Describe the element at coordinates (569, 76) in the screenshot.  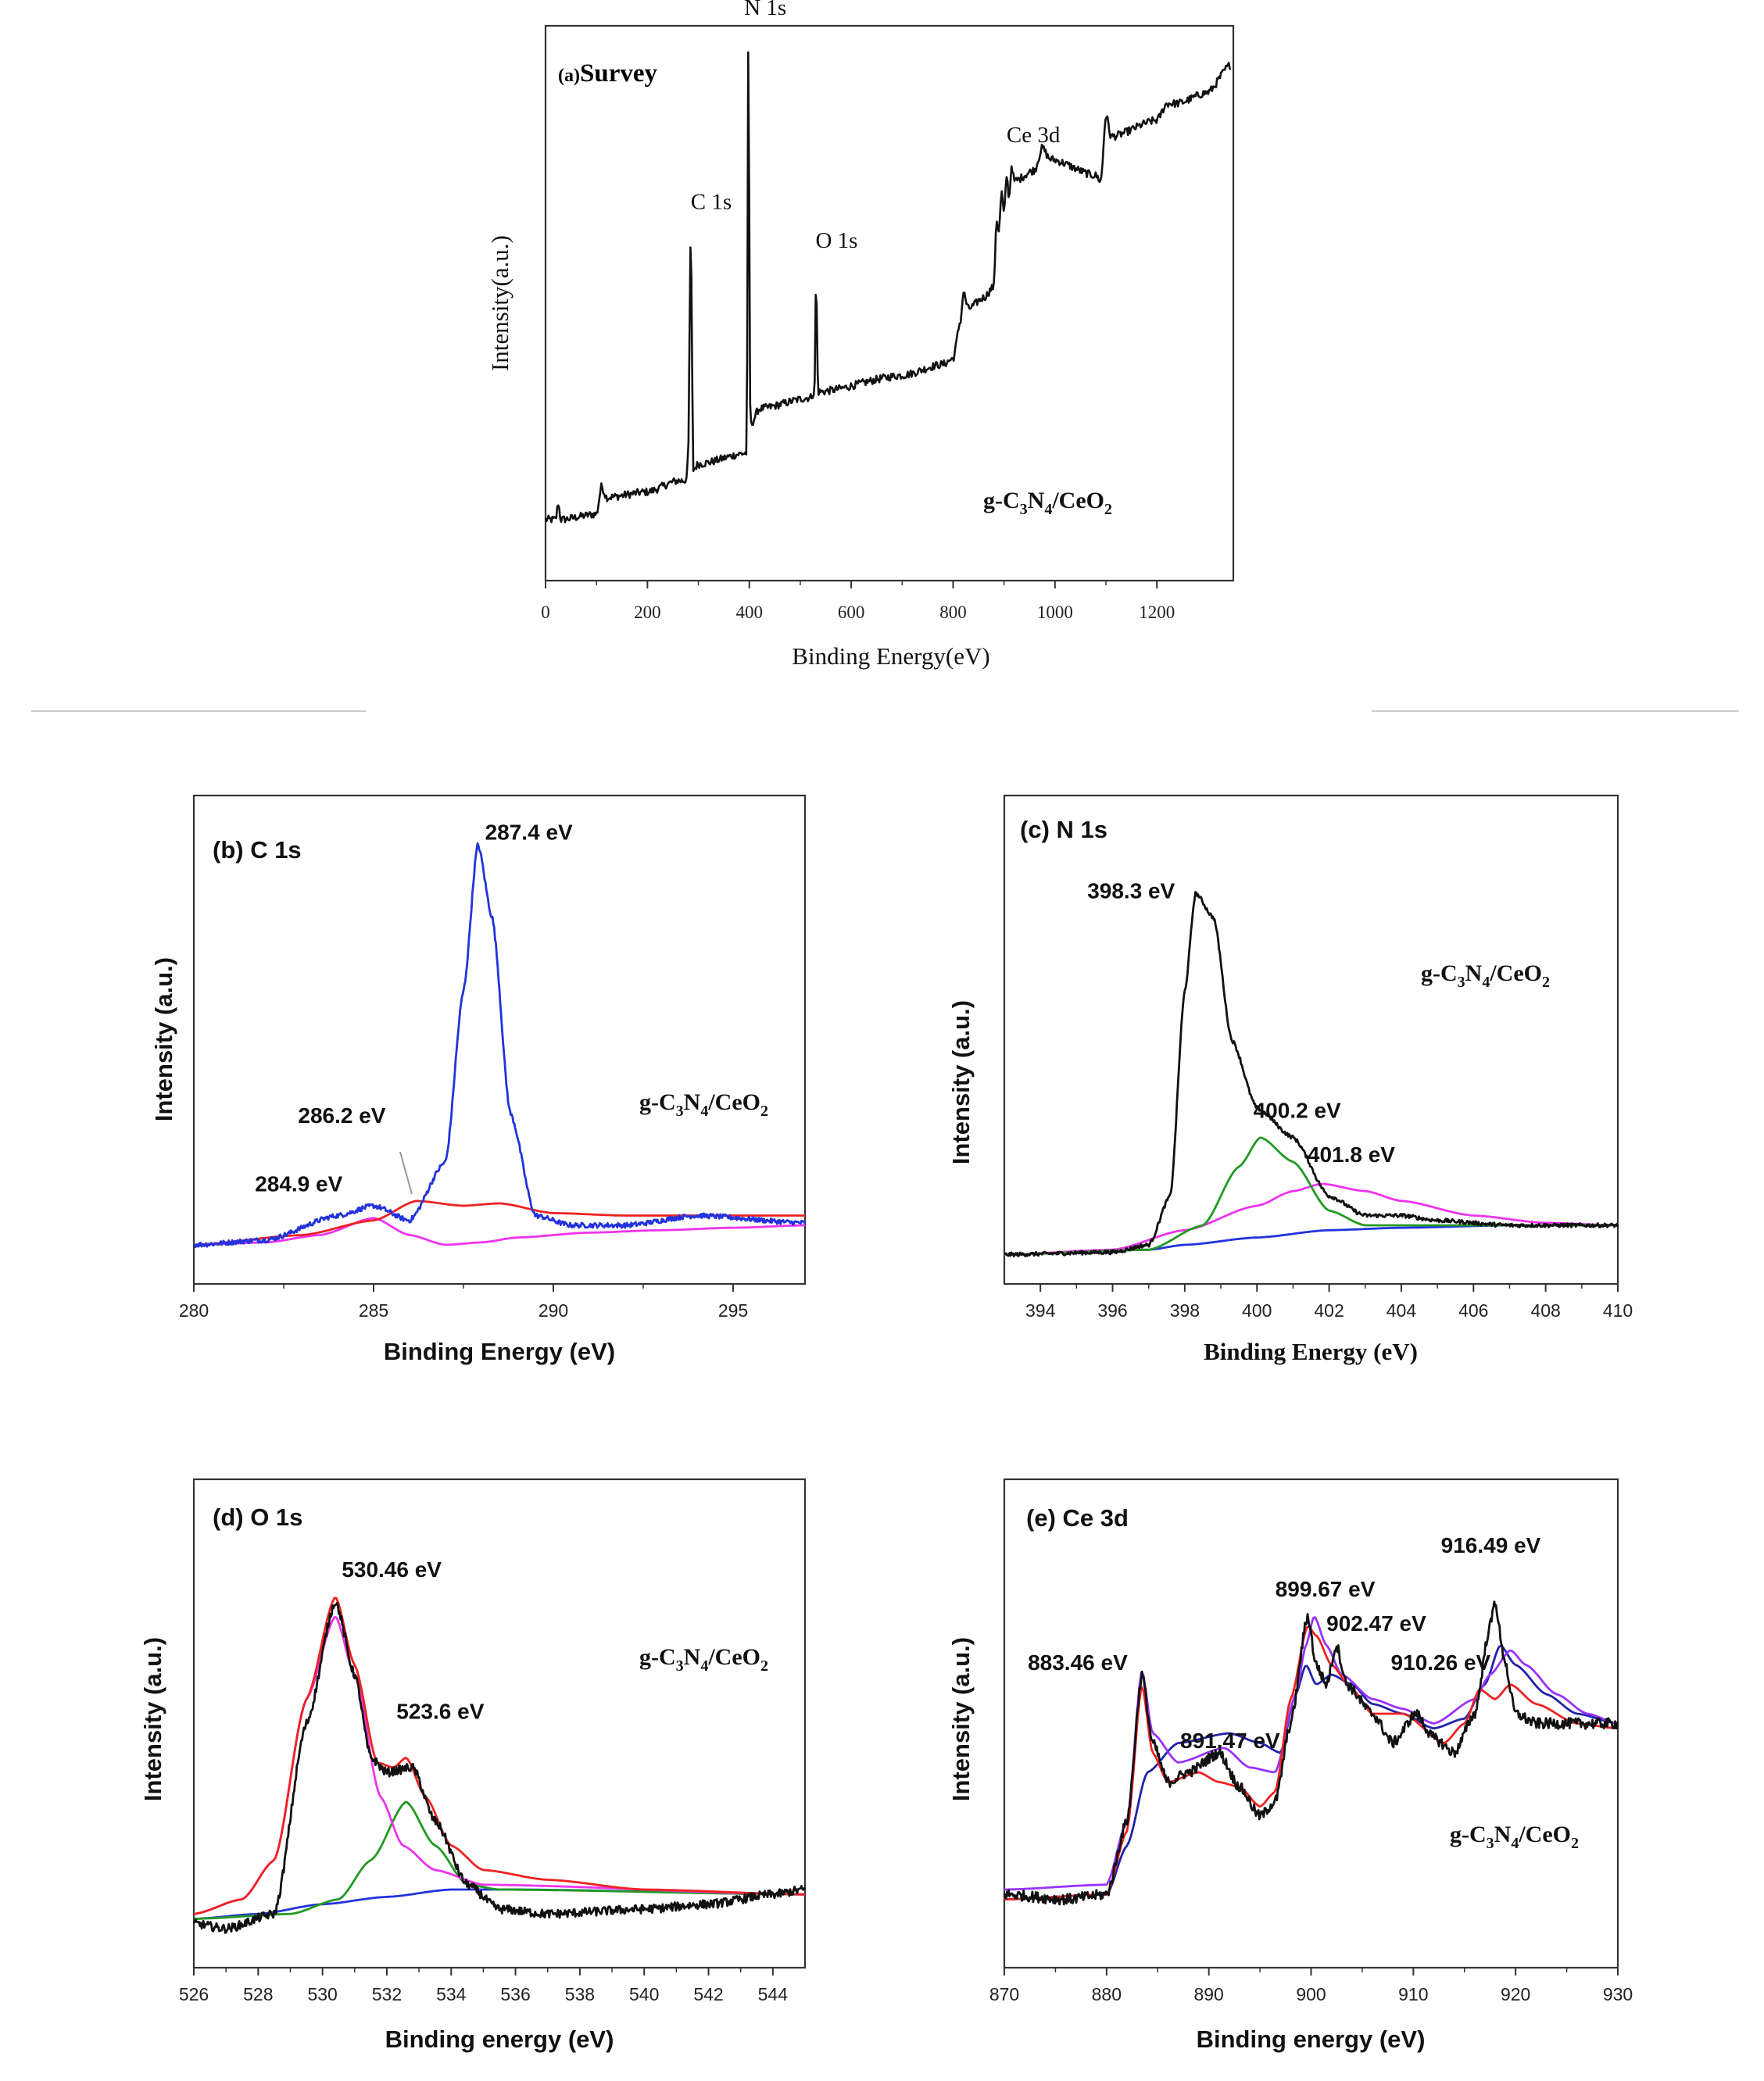
I see `panel-a-label: (a)` at that location.